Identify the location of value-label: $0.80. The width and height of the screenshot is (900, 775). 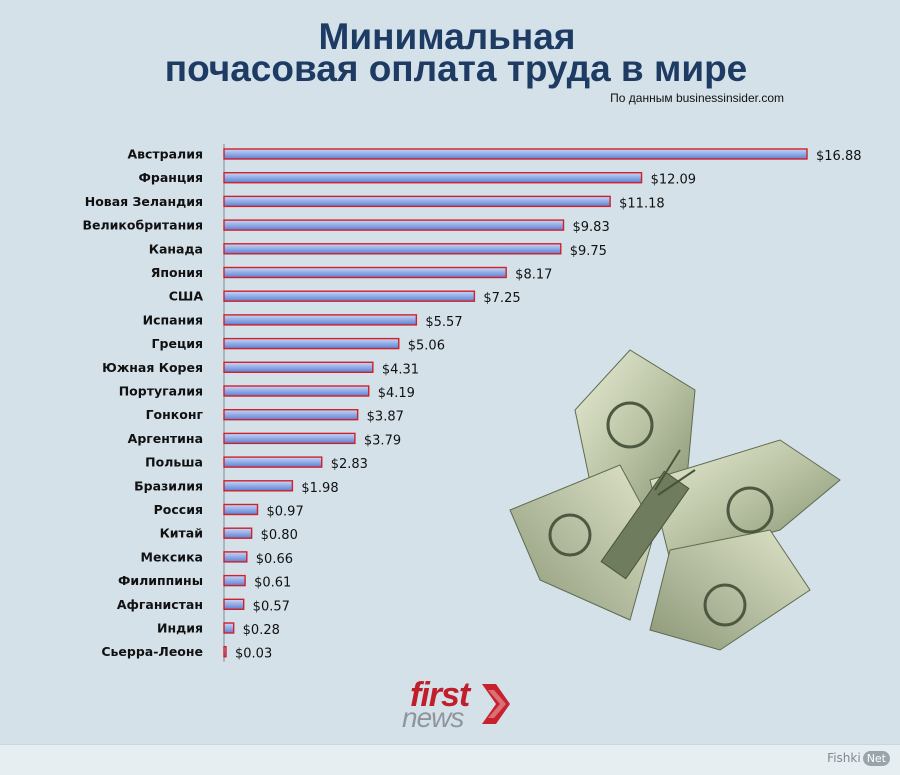
(279, 535).